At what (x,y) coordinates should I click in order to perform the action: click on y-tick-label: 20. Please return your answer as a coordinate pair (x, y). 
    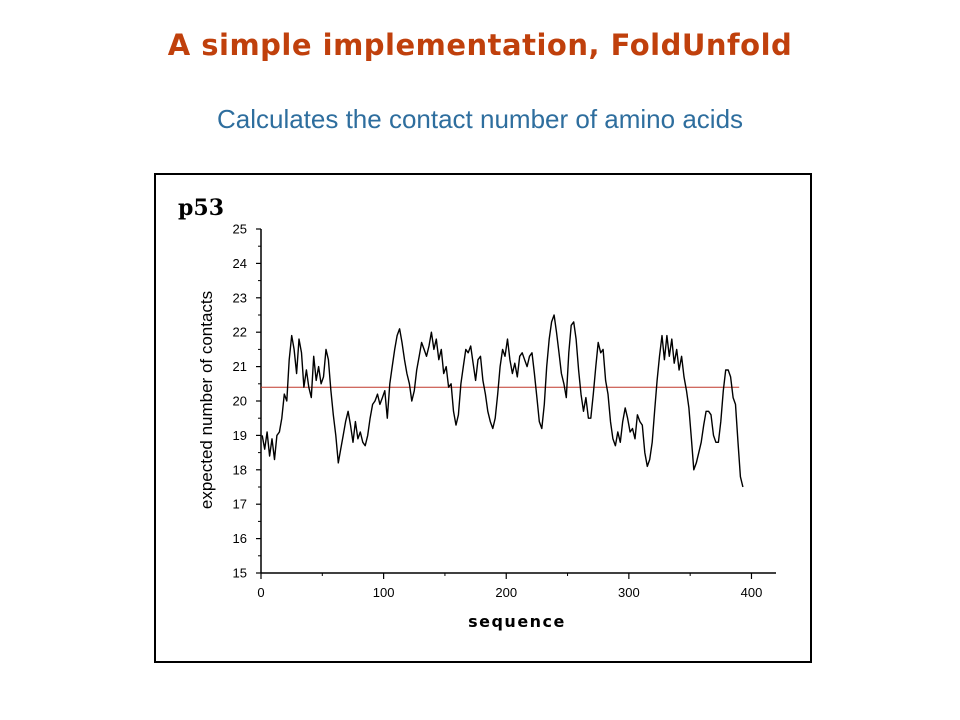
    Looking at the image, I should click on (240, 401).